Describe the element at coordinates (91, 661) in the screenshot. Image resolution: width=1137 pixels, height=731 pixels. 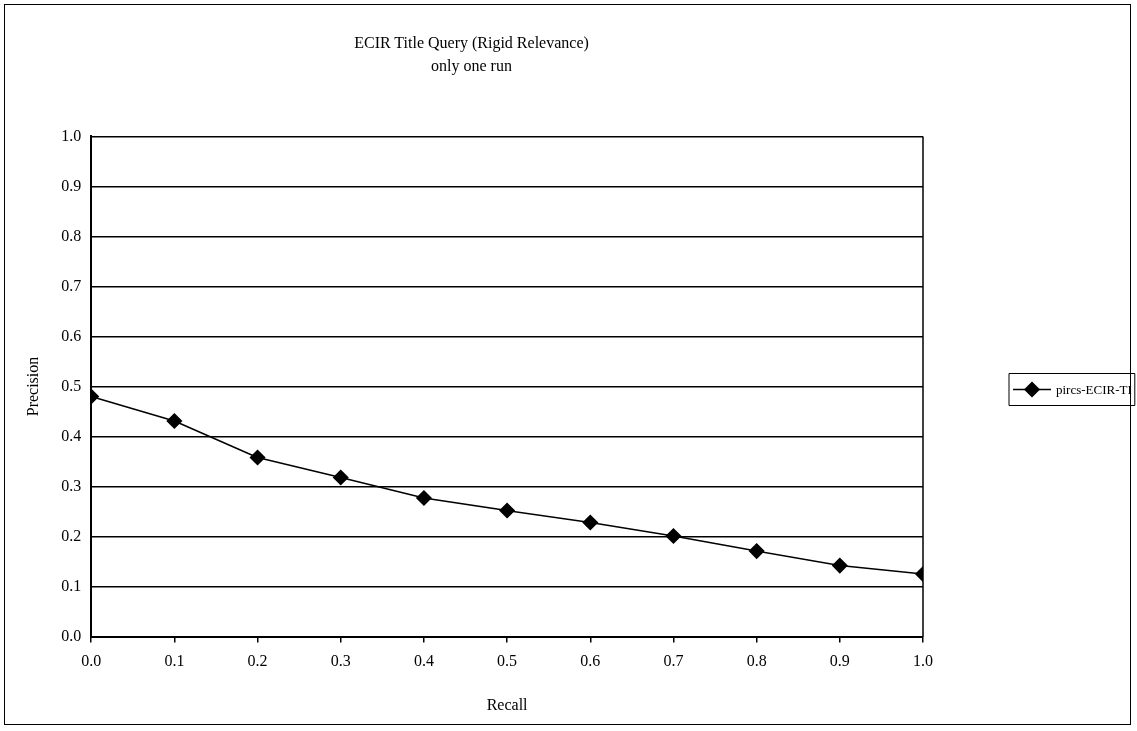
I see `x-tick-label: 0.0` at that location.